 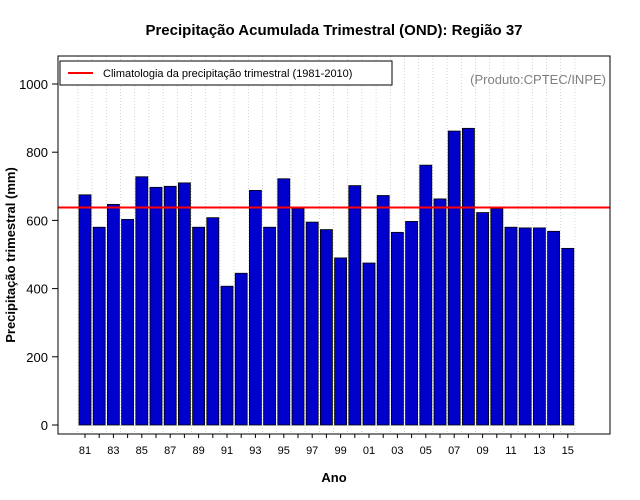 What do you see at coordinates (340, 451) in the screenshot?
I see `x-tick-label: 99` at bounding box center [340, 451].